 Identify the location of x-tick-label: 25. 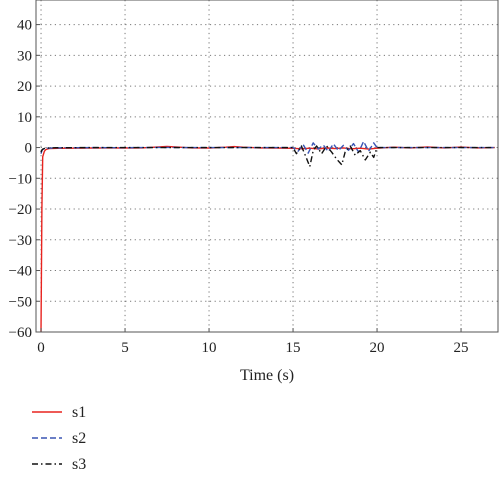
(461, 348).